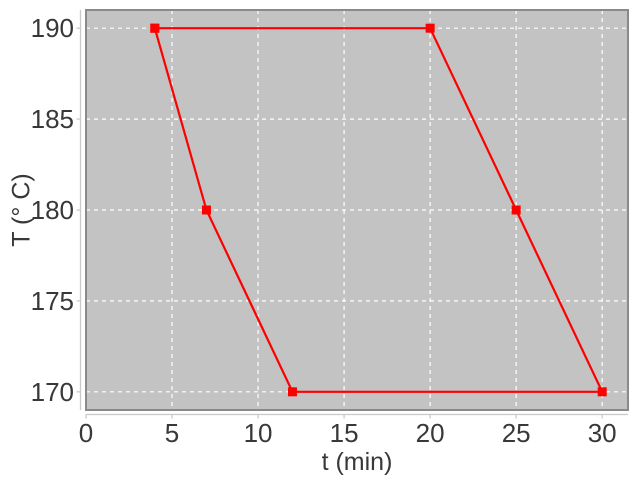 Image resolution: width=640 pixels, height=480 pixels. Describe the element at coordinates (430, 433) in the screenshot. I see `x-tick-label: 20` at that location.